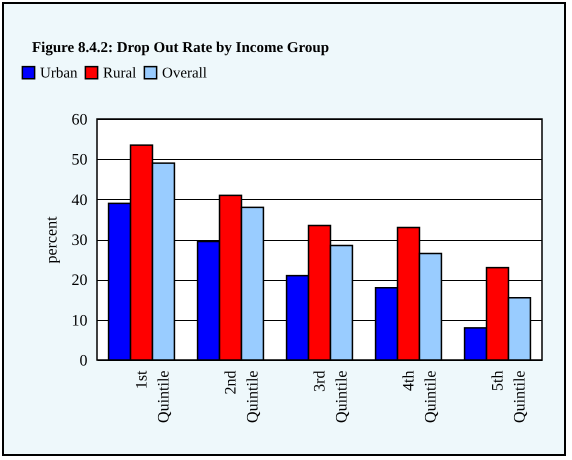 This screenshot has height=460, width=572. Describe the element at coordinates (420, 396) in the screenshot. I see `x-tick-label: 4th Quintile` at that location.